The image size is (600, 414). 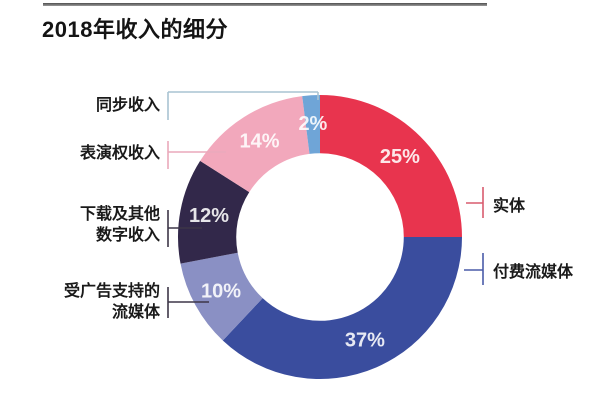 What do you see at coordinates (509, 206) in the screenshot?
I see `label-physical: 实体` at bounding box center [509, 206].